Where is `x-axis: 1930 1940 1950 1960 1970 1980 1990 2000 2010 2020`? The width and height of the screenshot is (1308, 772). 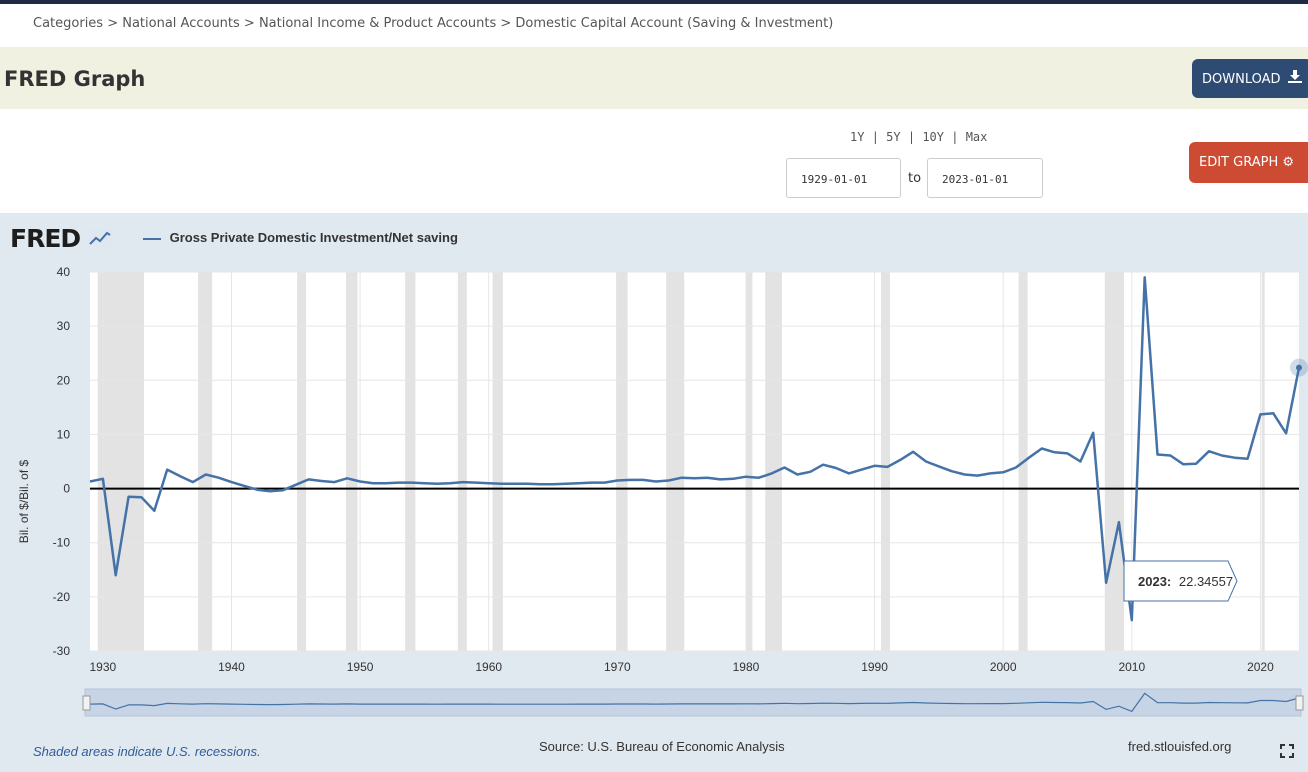 x-axis: 1930 1940 1950 1960 1970 1980 1990 2000 2010 2020 is located at coordinates (682, 667).